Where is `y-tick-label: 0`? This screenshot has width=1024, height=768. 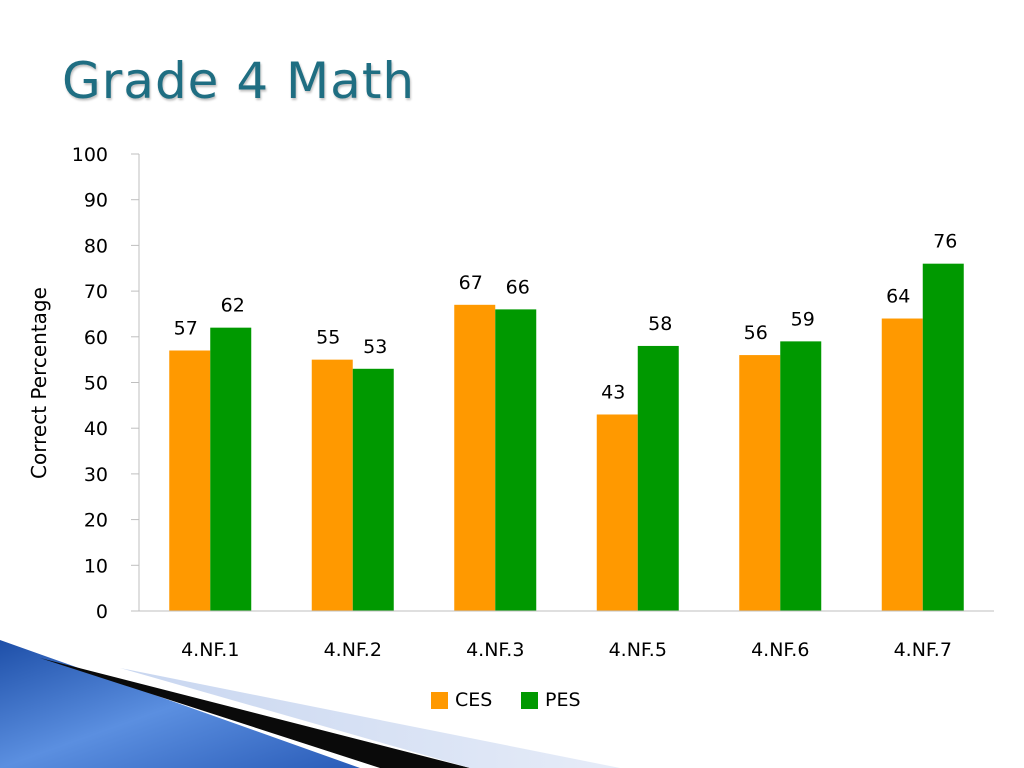 y-tick-label: 0 is located at coordinates (102, 612).